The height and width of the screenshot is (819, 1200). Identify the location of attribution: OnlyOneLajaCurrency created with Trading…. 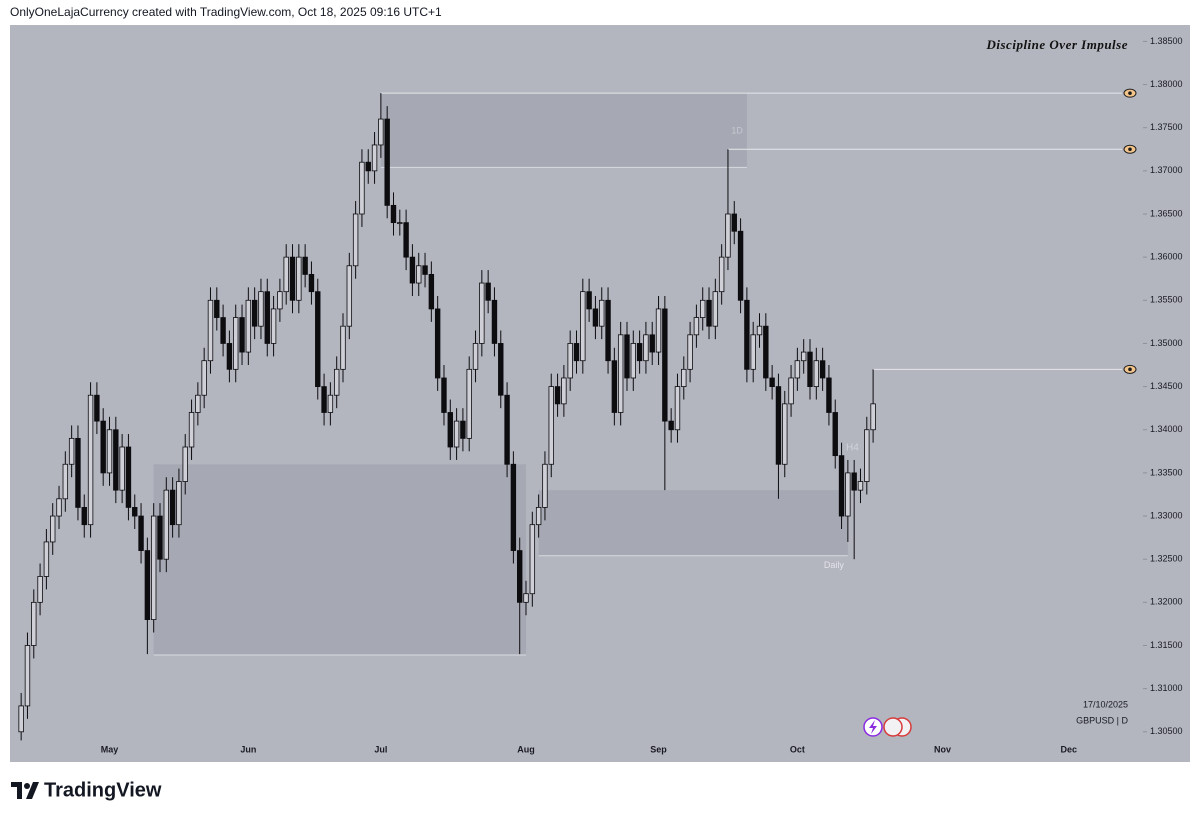
(226, 12).